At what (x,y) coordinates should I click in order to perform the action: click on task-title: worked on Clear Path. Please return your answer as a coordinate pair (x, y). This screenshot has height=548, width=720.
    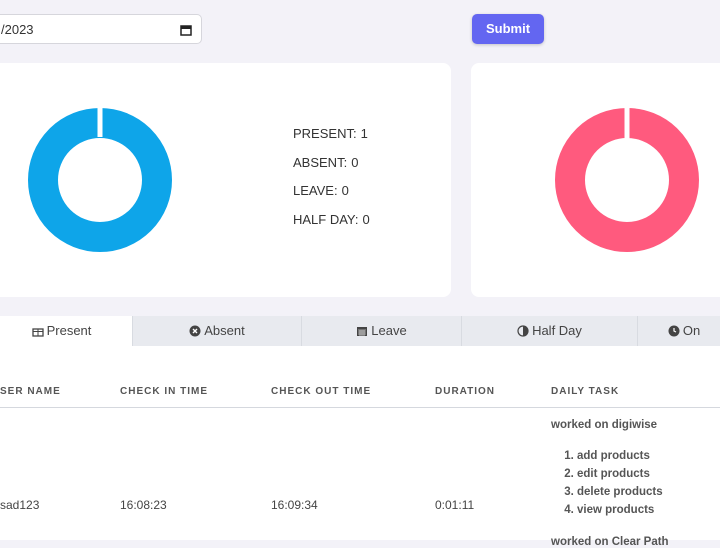
    Looking at the image, I should click on (610, 542).